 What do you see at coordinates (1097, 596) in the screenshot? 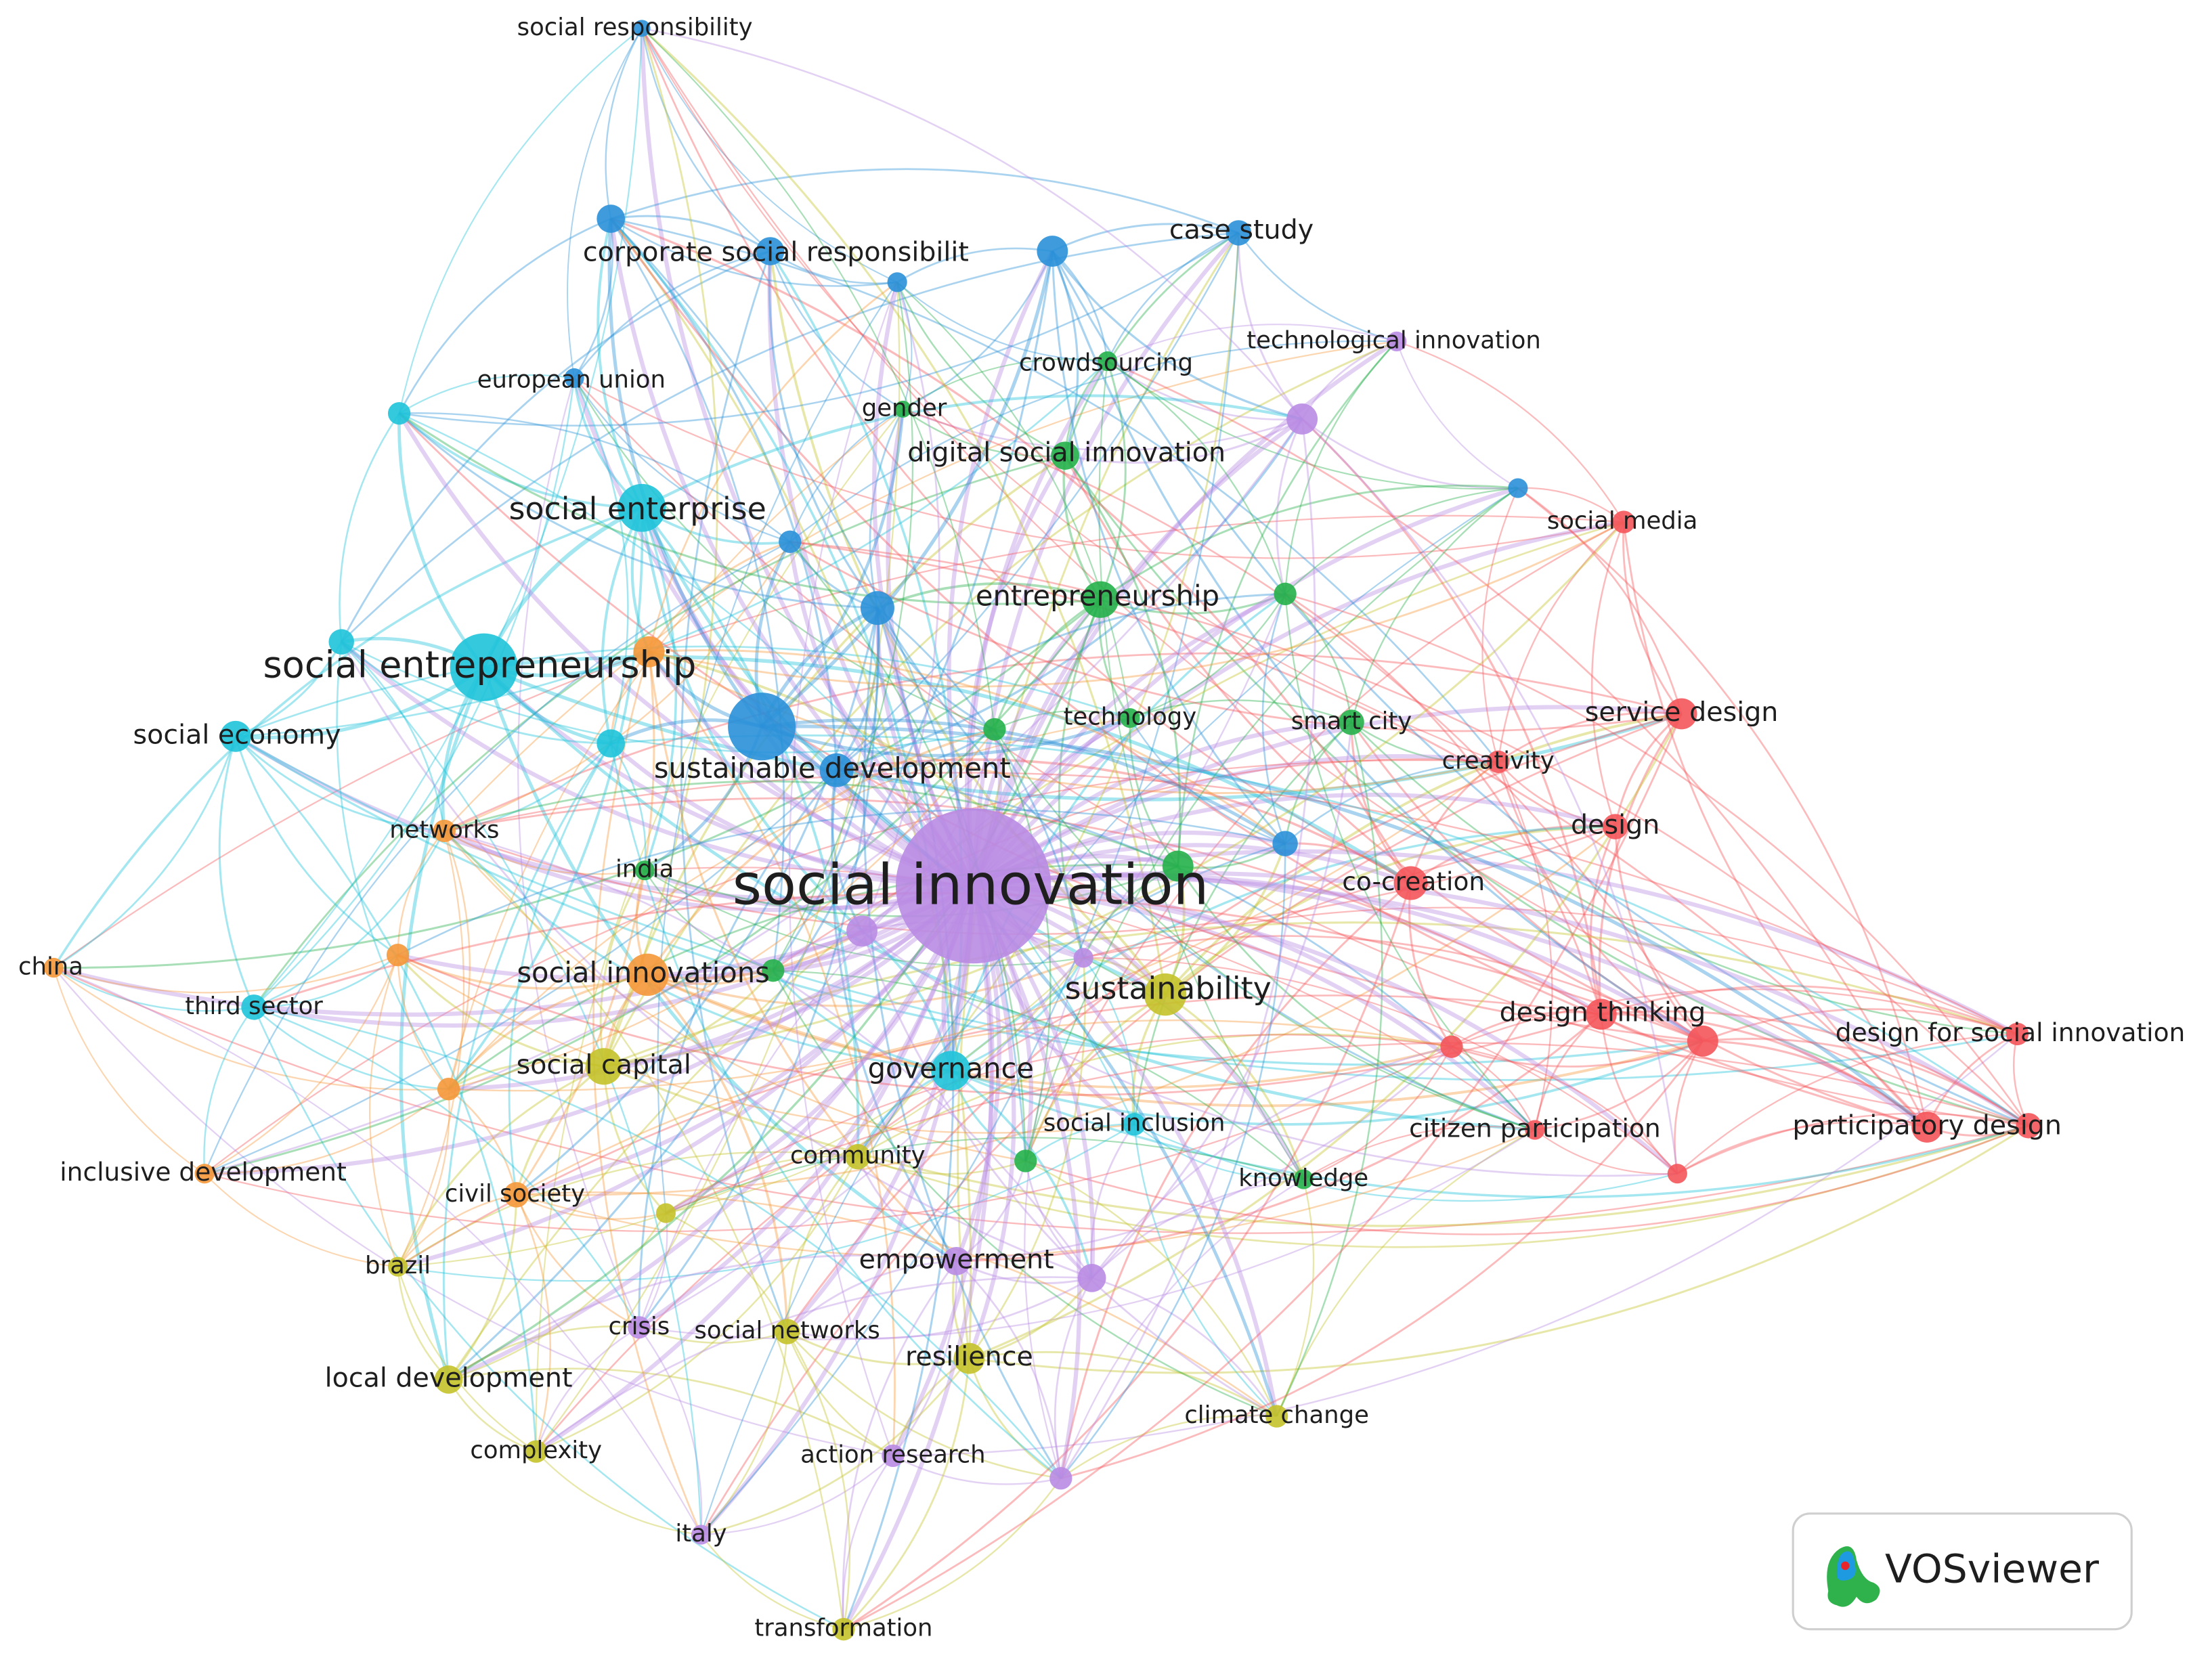
I see `node-label: entrepreneurship` at bounding box center [1097, 596].